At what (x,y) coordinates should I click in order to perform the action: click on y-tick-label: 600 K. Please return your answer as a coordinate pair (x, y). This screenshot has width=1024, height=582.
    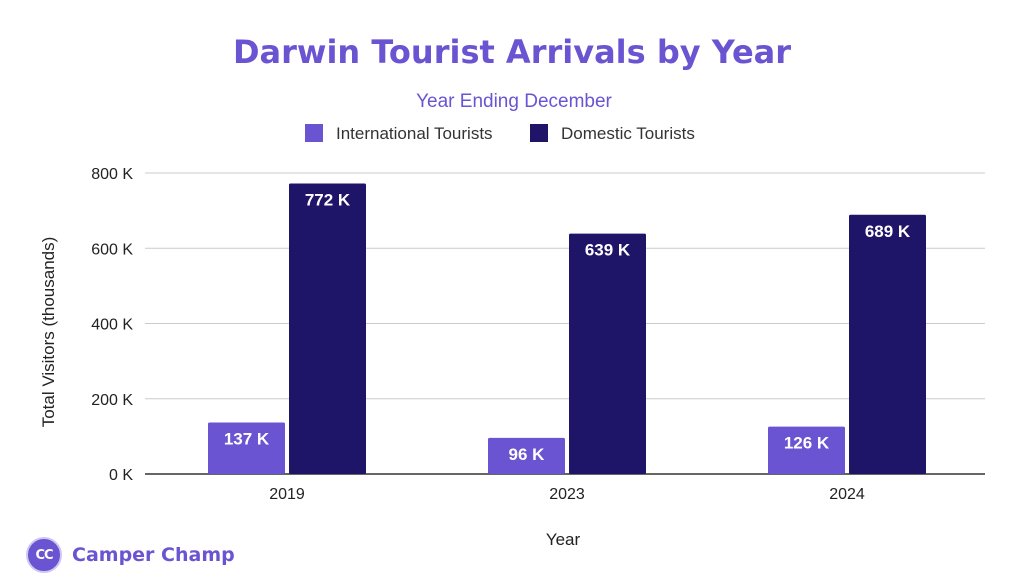
    Looking at the image, I should click on (112, 249).